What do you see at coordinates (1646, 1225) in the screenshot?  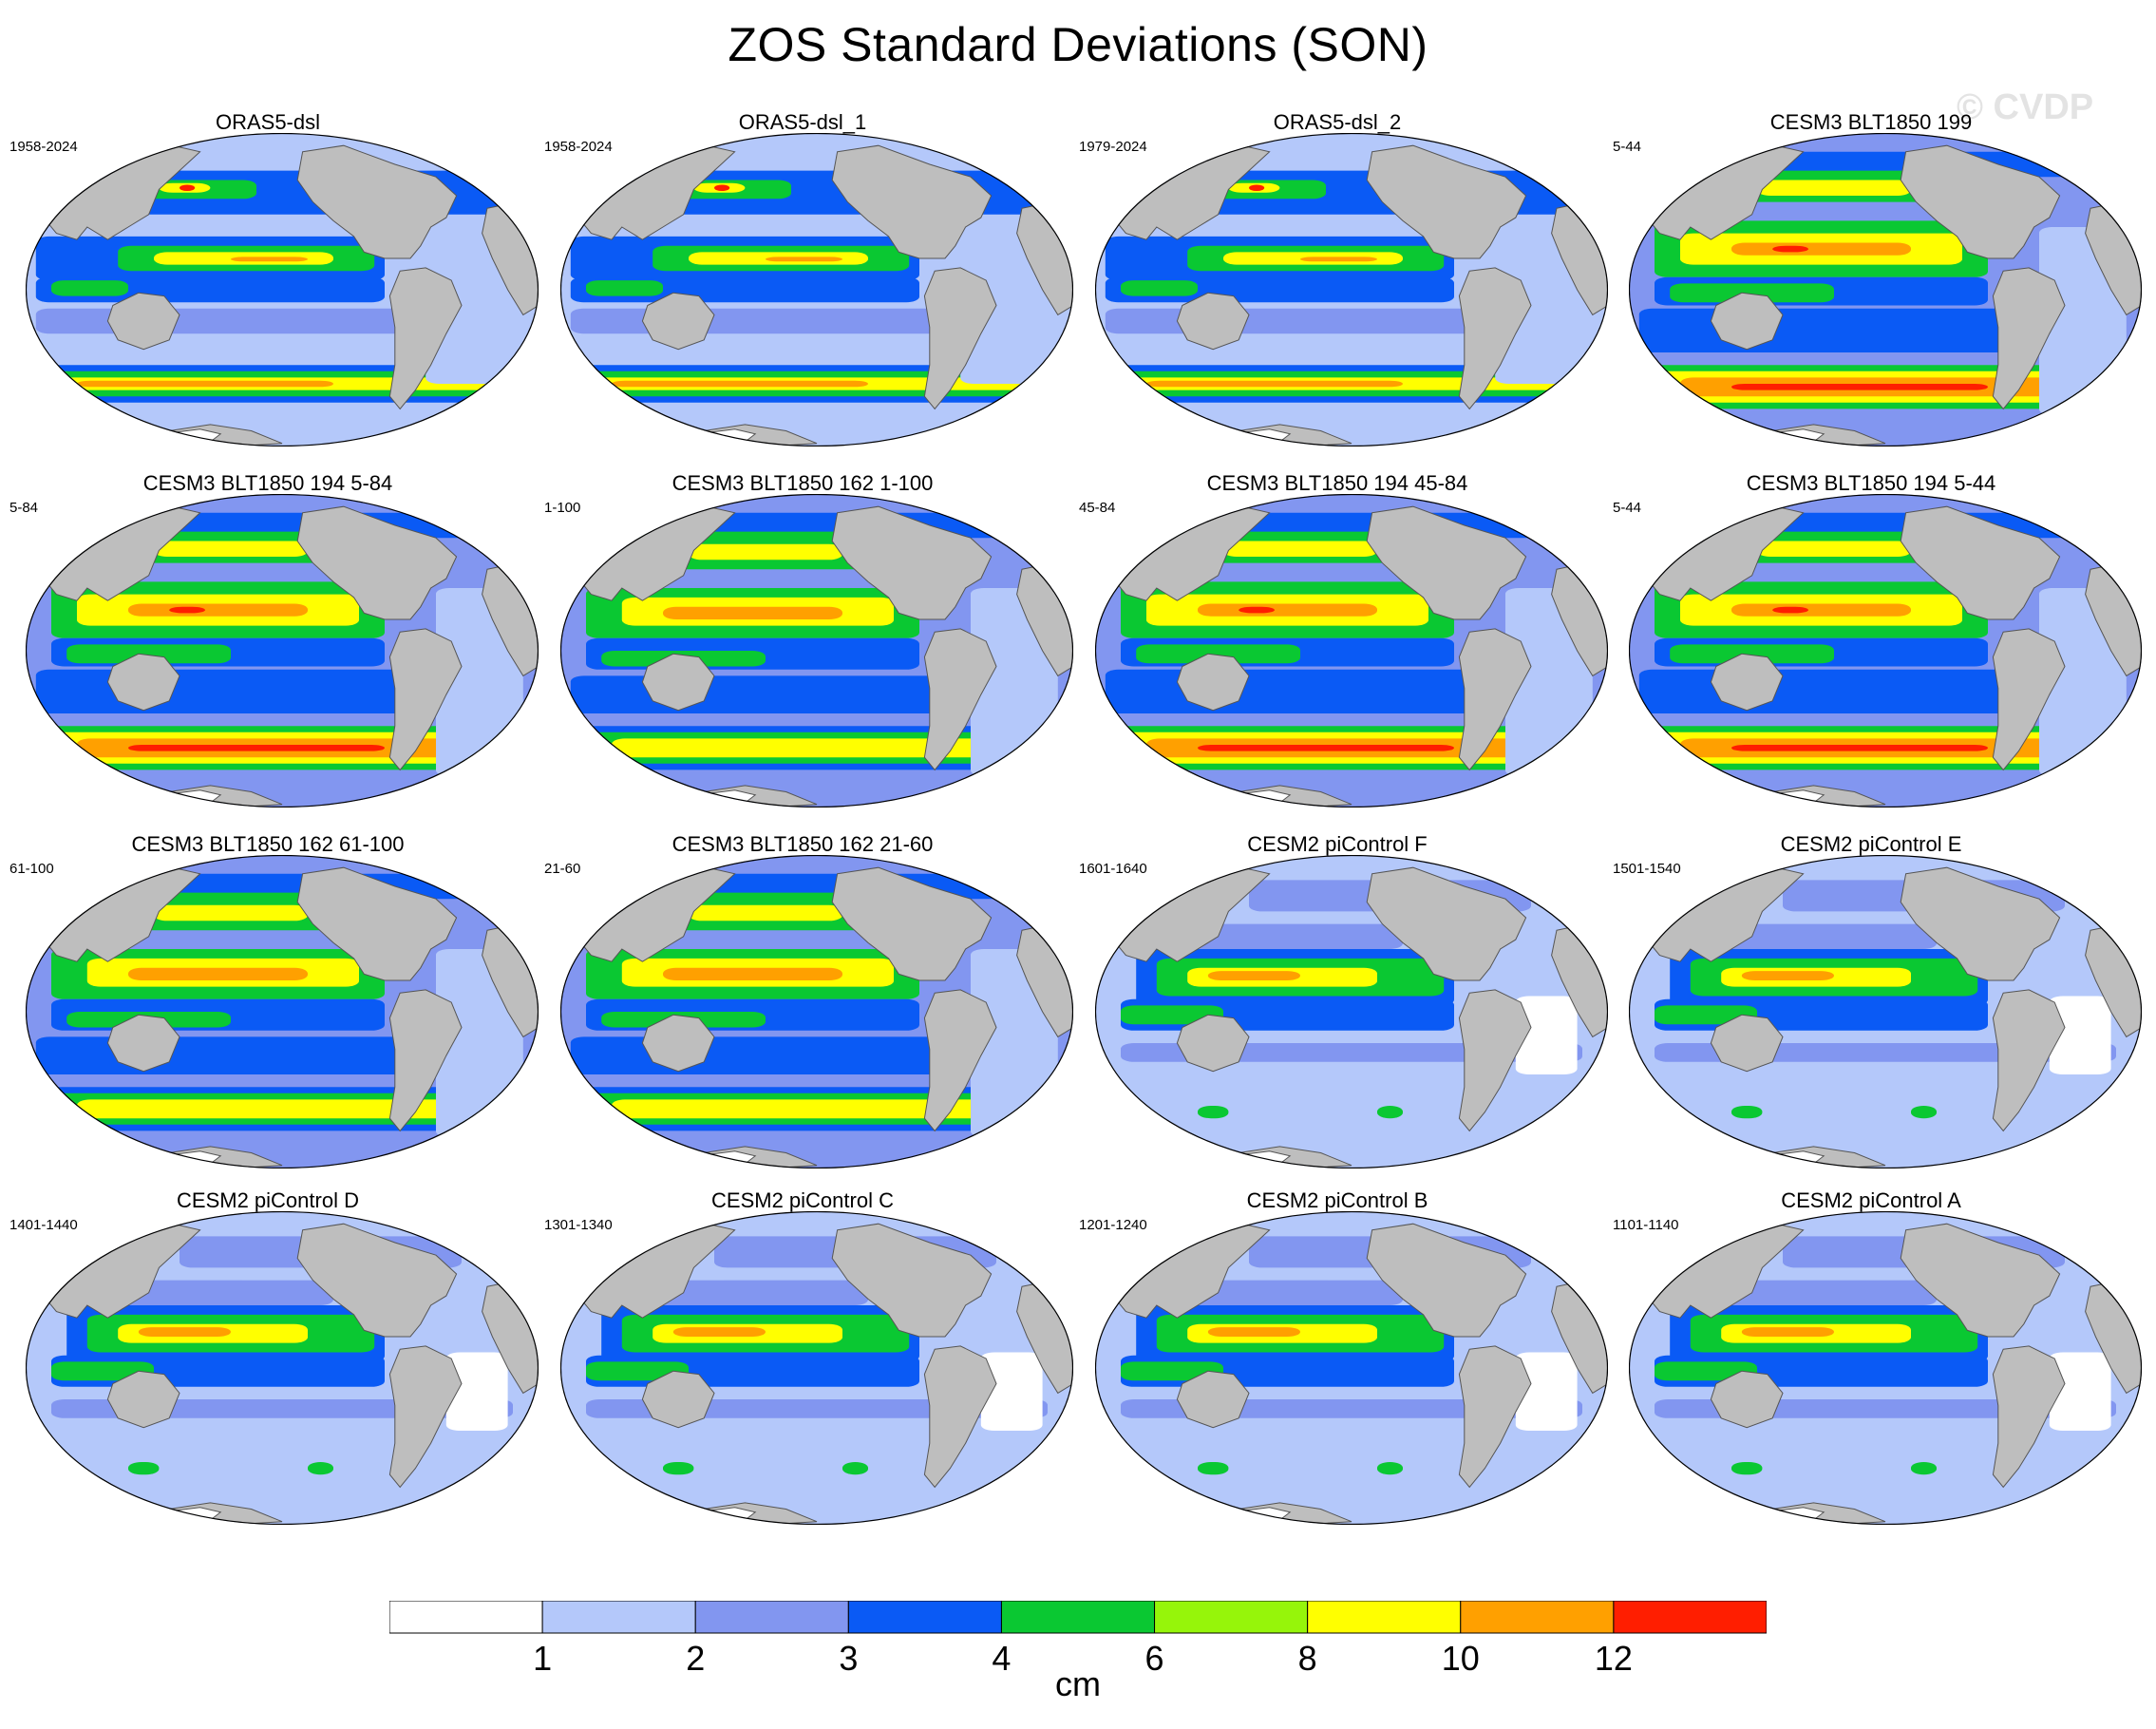 I see `panel-year-range: 1101-1140` at bounding box center [1646, 1225].